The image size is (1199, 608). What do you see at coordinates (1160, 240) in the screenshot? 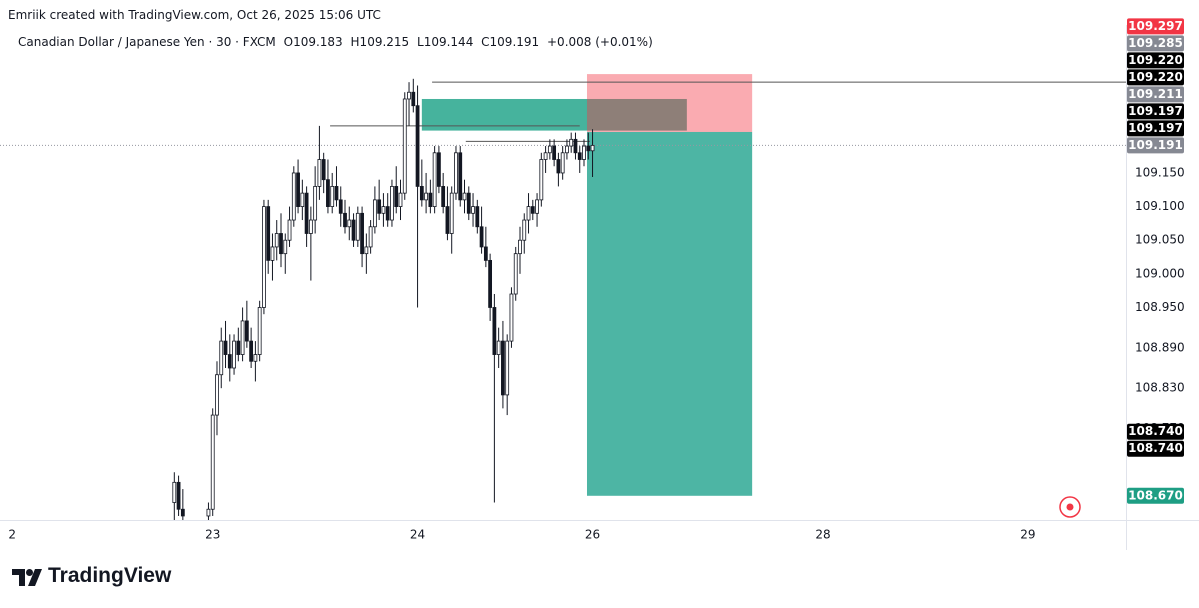
I see `y-tick-label: 109.050` at bounding box center [1160, 240].